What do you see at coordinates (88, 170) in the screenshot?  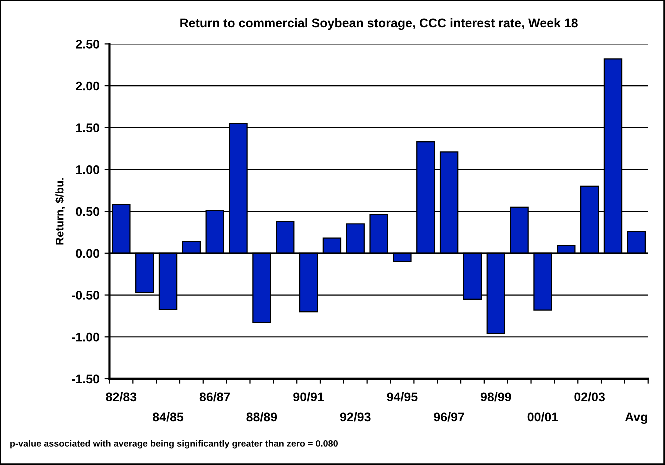 I see `y-tick-label: 1.00` at bounding box center [88, 170].